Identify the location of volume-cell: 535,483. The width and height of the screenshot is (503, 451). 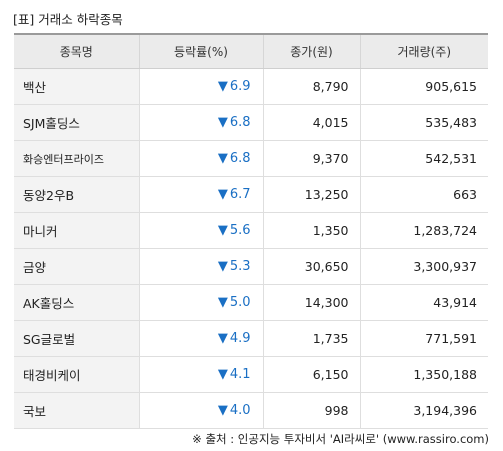
(423, 122).